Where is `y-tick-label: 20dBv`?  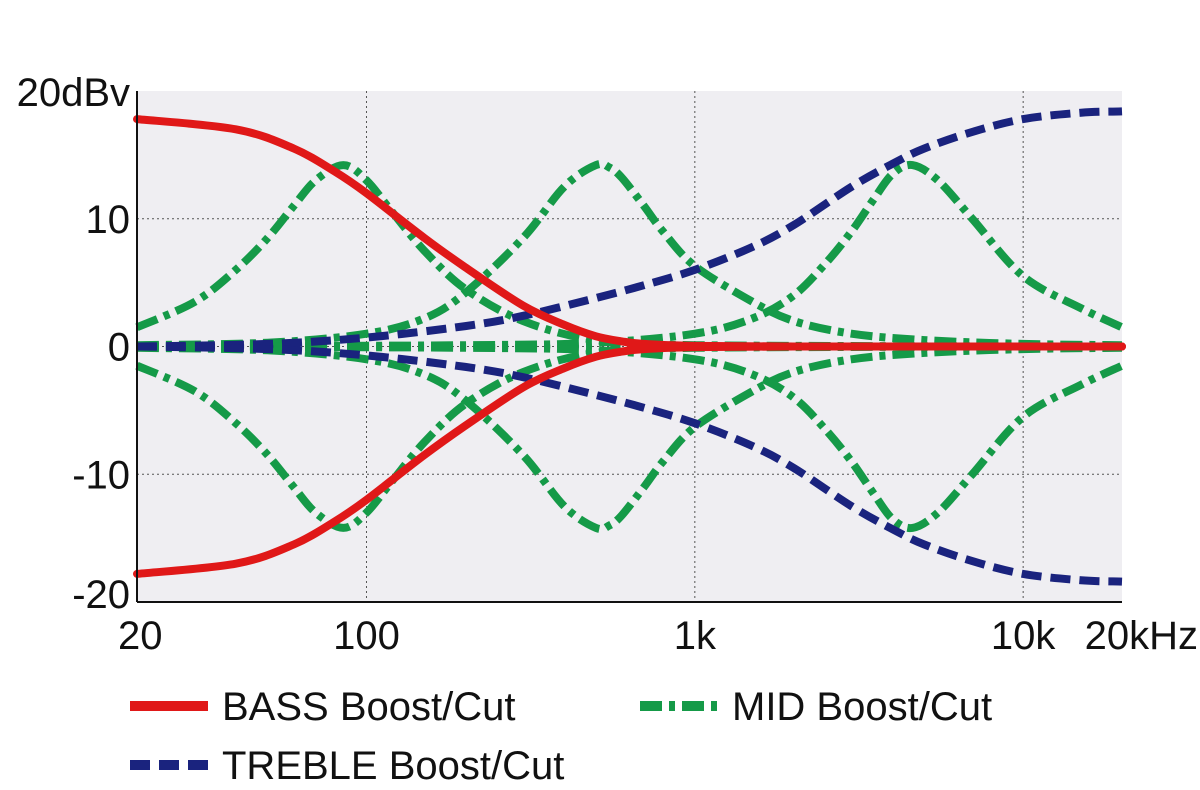 y-tick-label: 20dBv is located at coordinates (73, 93).